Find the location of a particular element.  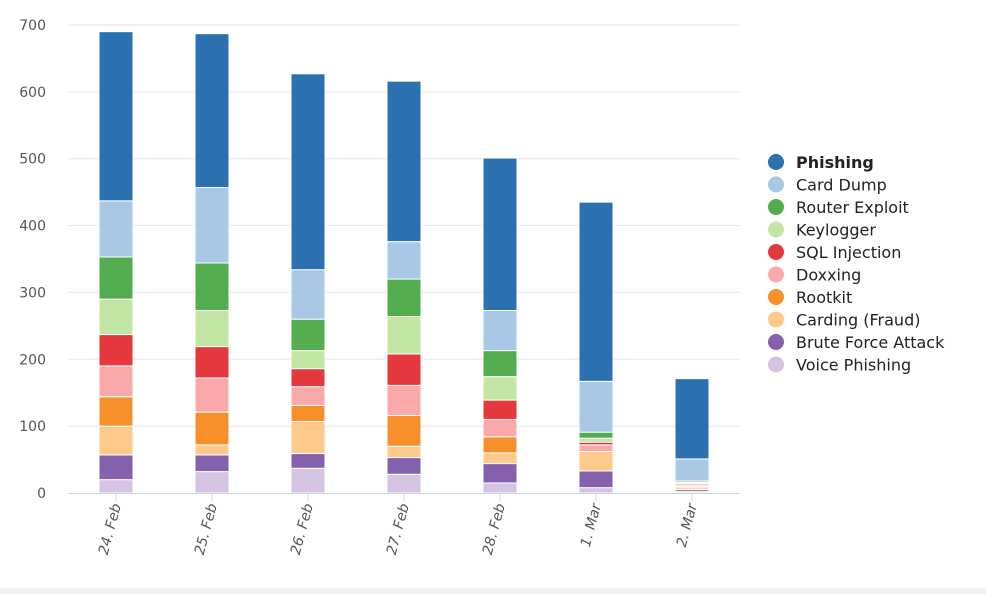

legend-label: Brute Force Attack is located at coordinates (870, 342).